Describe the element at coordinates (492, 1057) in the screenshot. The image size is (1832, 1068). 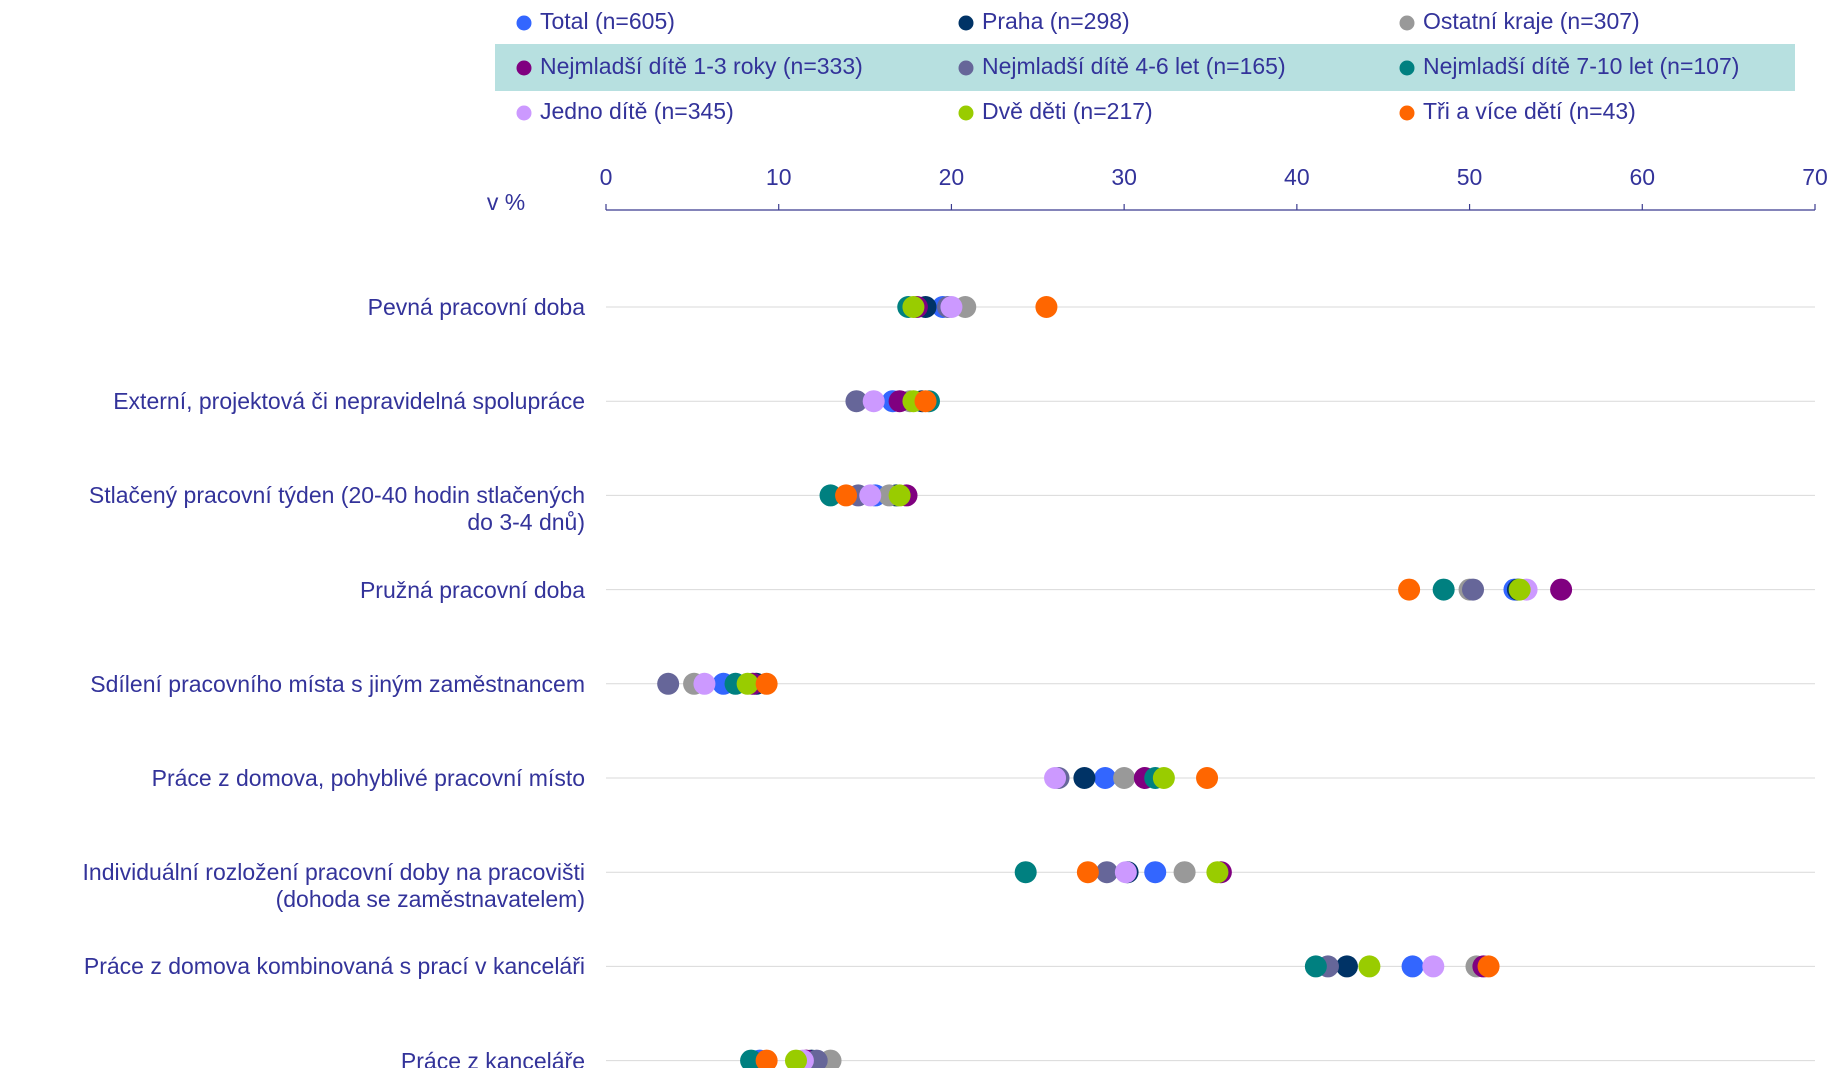
I see `category-label: Práce z kanceláře` at that location.